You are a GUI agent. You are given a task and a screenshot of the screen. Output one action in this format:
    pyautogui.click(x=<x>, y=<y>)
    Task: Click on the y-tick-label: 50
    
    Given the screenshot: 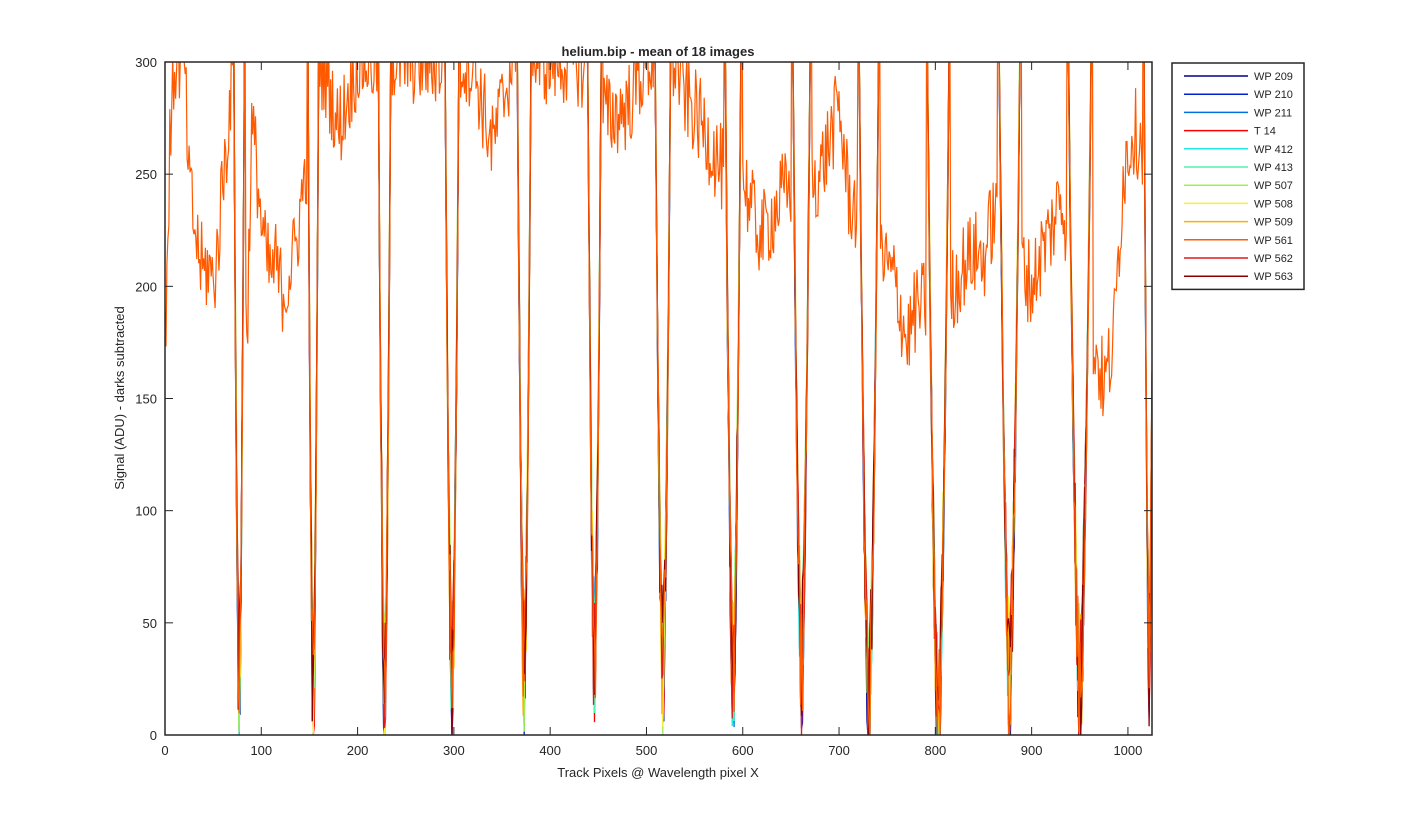 What is the action you would take?
    pyautogui.click(x=150, y=623)
    